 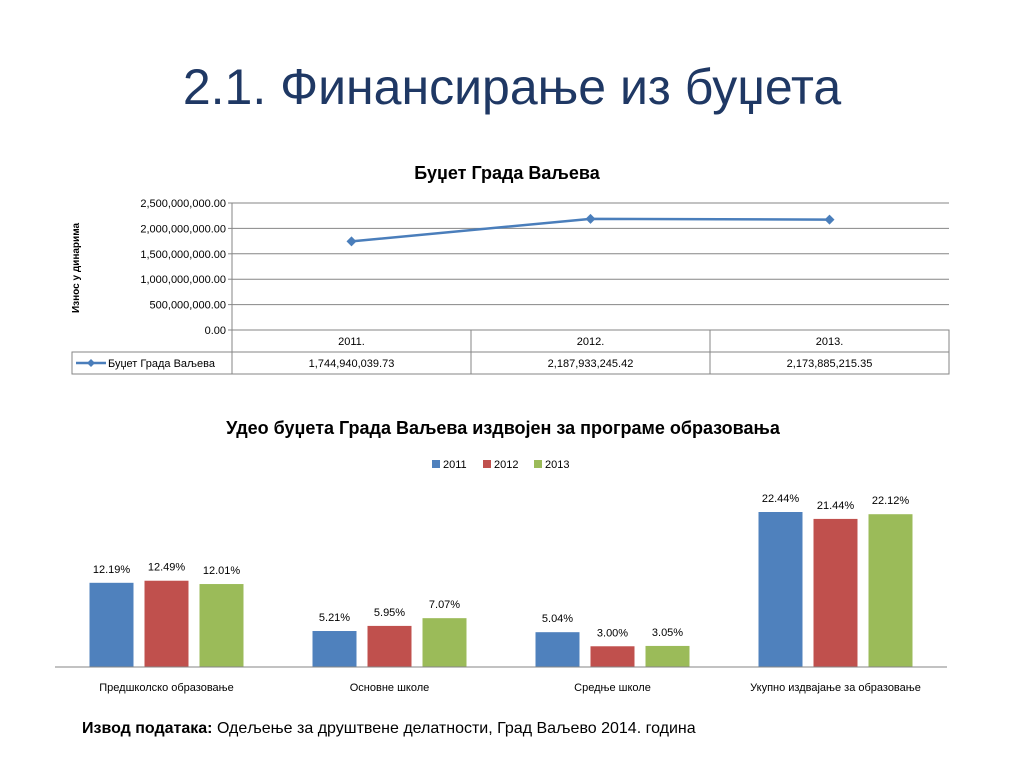 I want to click on chart1-legend-marker, so click(x=91, y=363).